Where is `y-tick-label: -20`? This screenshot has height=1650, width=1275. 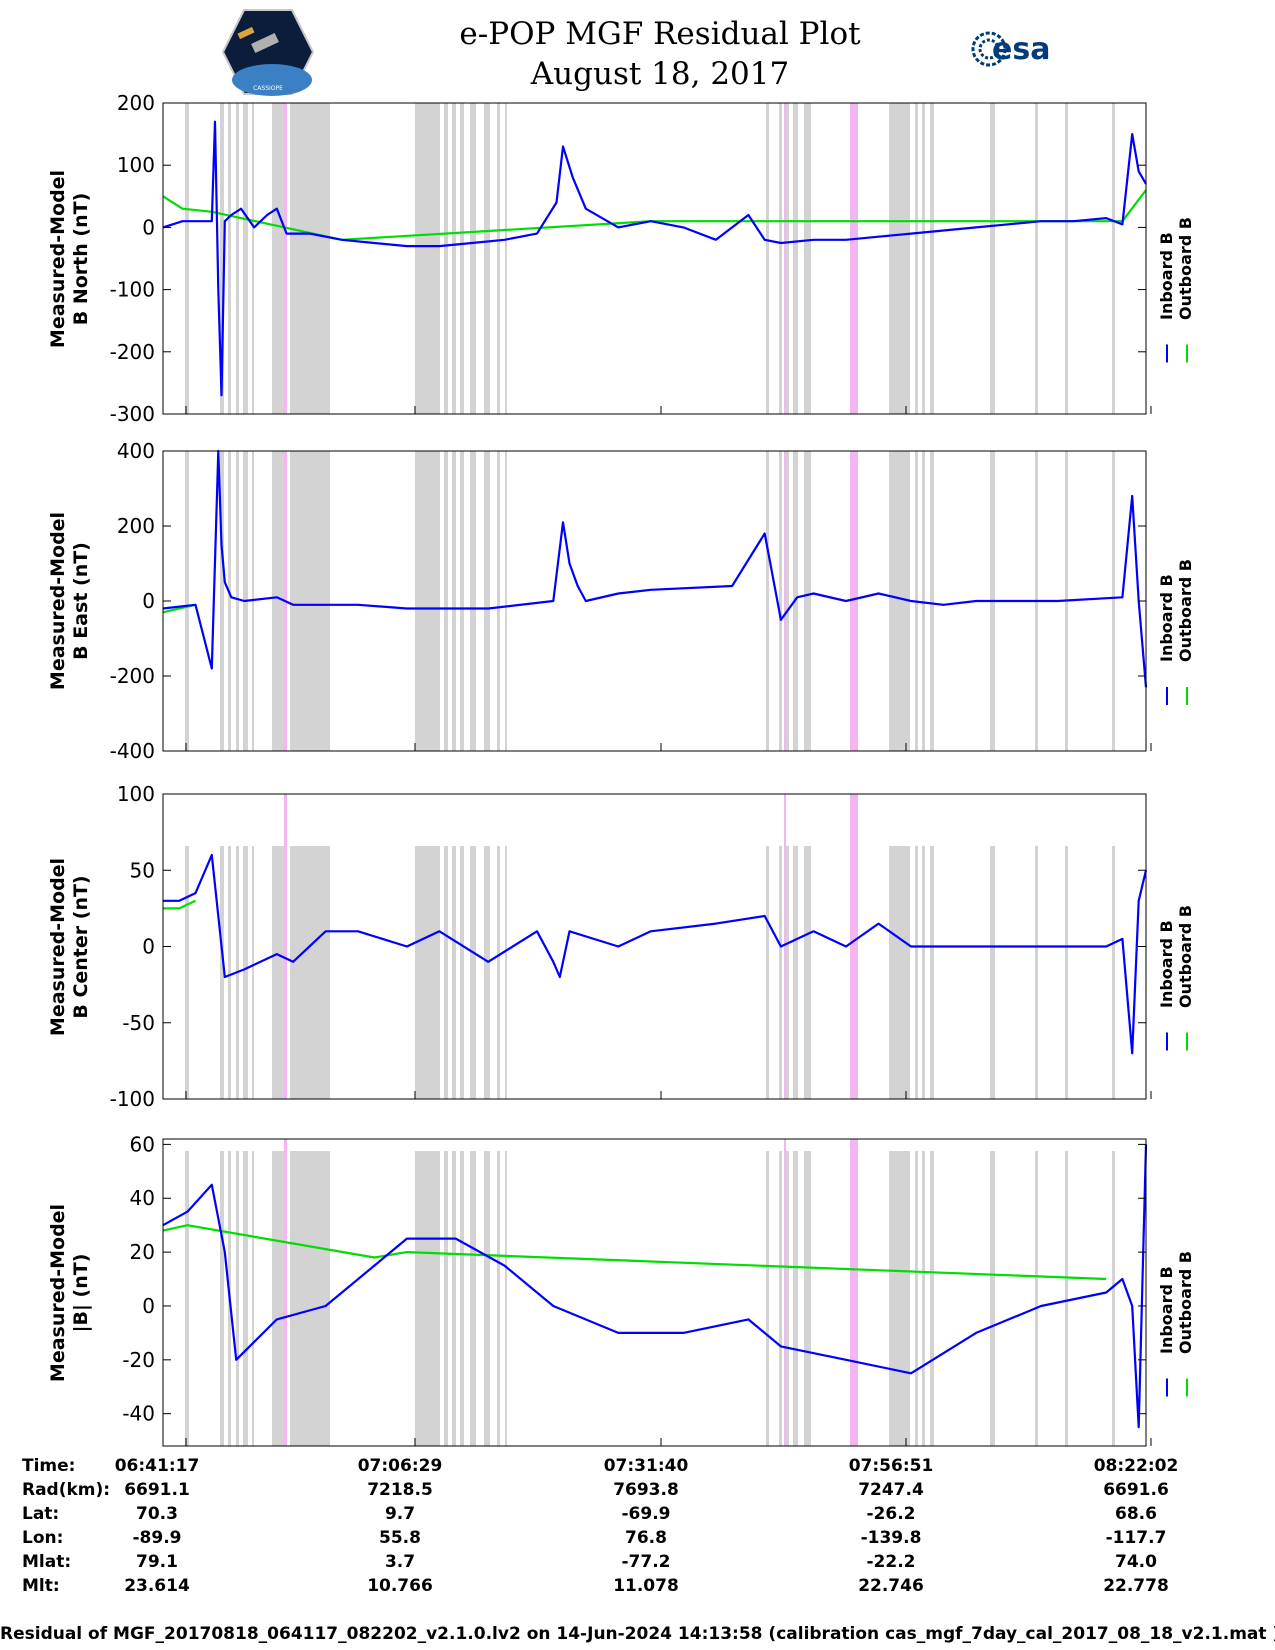
y-tick-label: -20 is located at coordinates (138, 1360).